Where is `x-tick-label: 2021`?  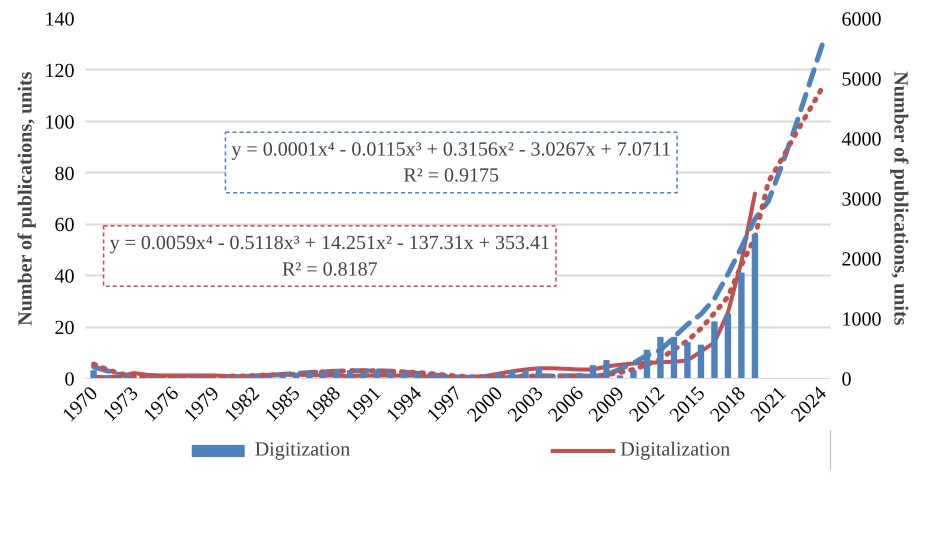
x-tick-label: 2021 is located at coordinates (768, 404).